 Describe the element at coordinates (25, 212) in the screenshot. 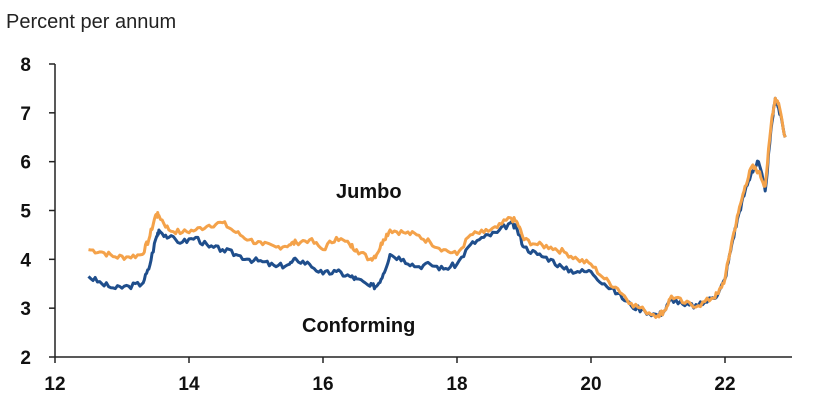

I see `y-tick-label: 5` at that location.